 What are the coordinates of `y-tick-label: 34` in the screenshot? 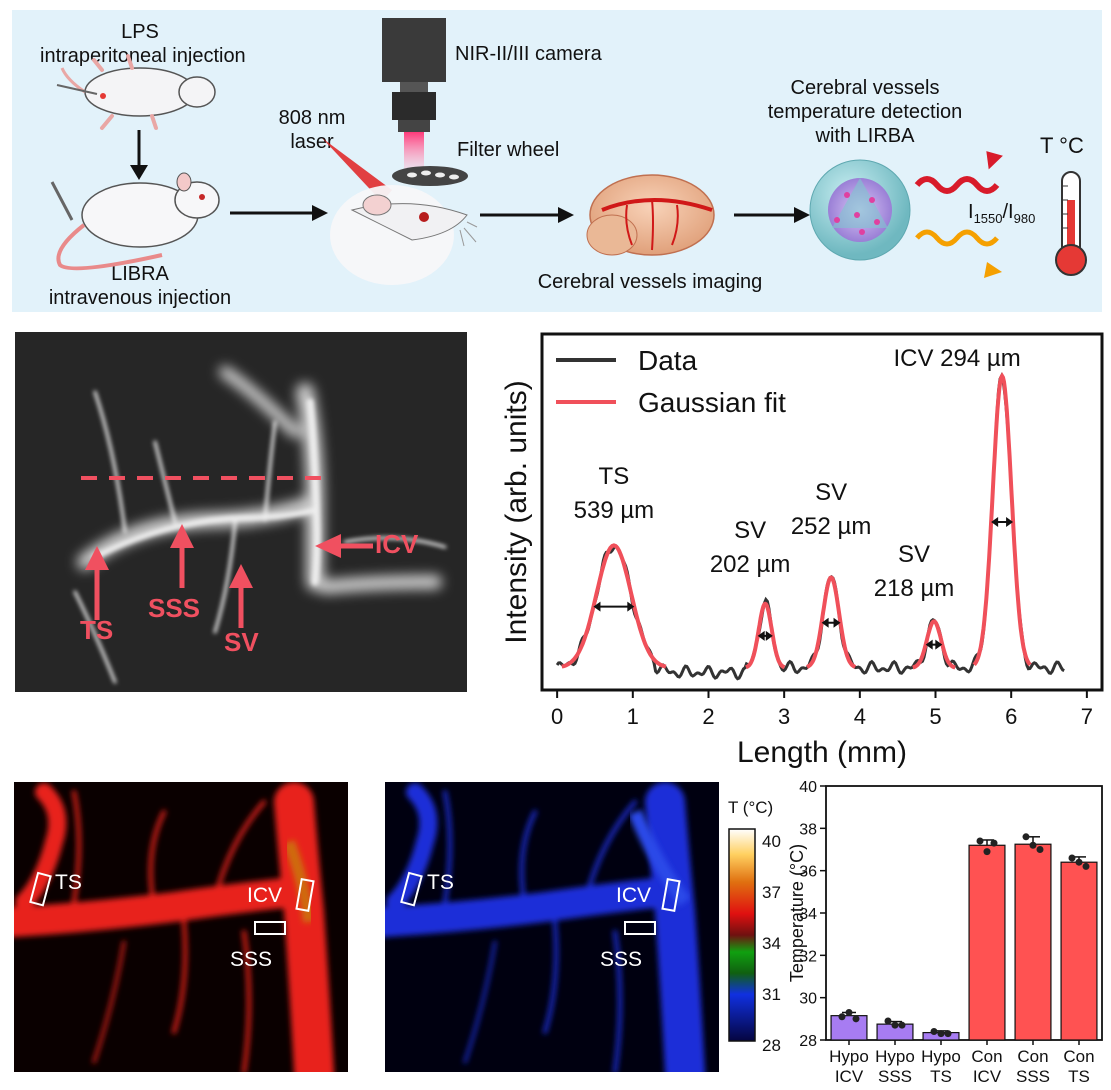 It's located at (808, 914).